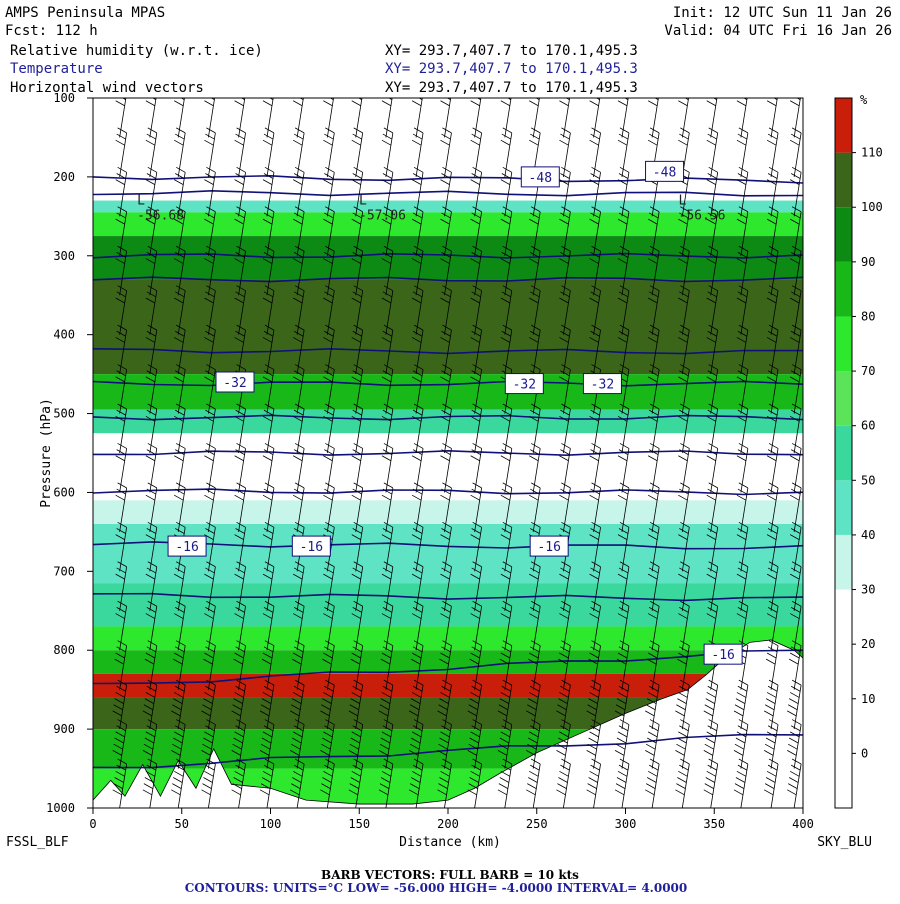  What do you see at coordinates (448, 383) in the screenshot?
I see `isotherm-line` at bounding box center [448, 383].